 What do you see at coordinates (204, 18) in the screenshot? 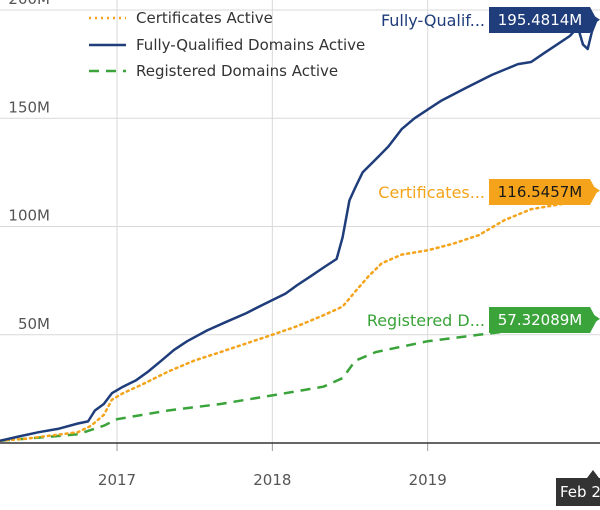
I see `legend-label: Certificates Active` at bounding box center [204, 18].